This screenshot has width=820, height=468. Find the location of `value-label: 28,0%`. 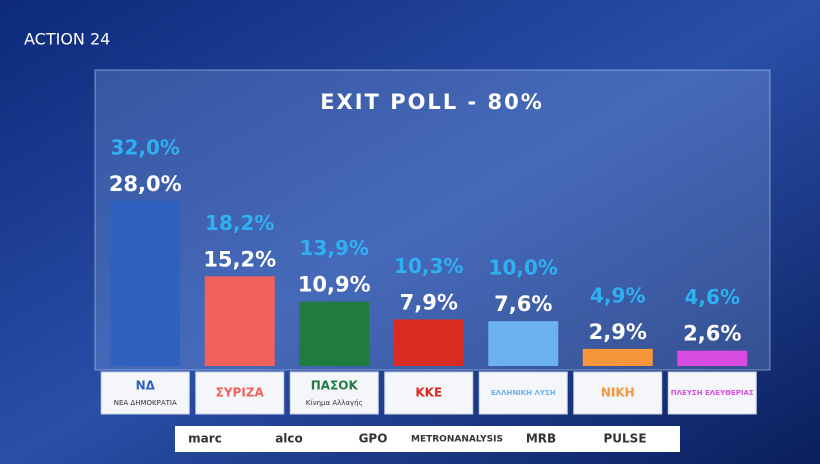

value-label: 28,0% is located at coordinates (145, 184).